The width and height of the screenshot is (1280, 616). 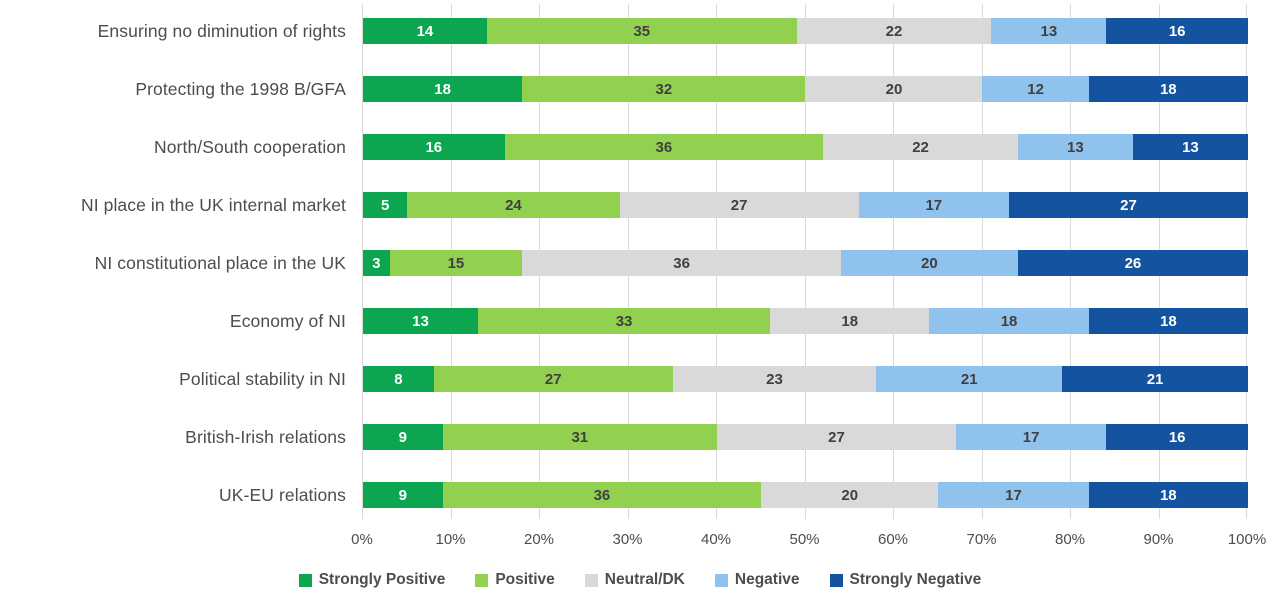 I want to click on x-axis-tick-label: 90%, so click(x=1158, y=539).